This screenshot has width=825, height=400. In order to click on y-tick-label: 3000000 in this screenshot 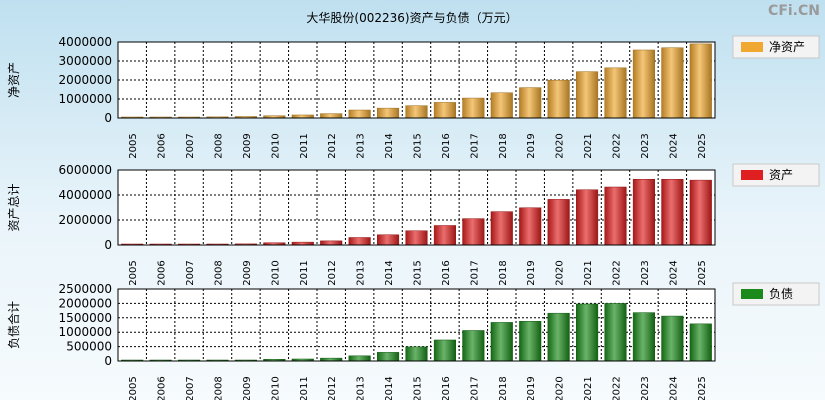, I will do `click(85, 61)`.